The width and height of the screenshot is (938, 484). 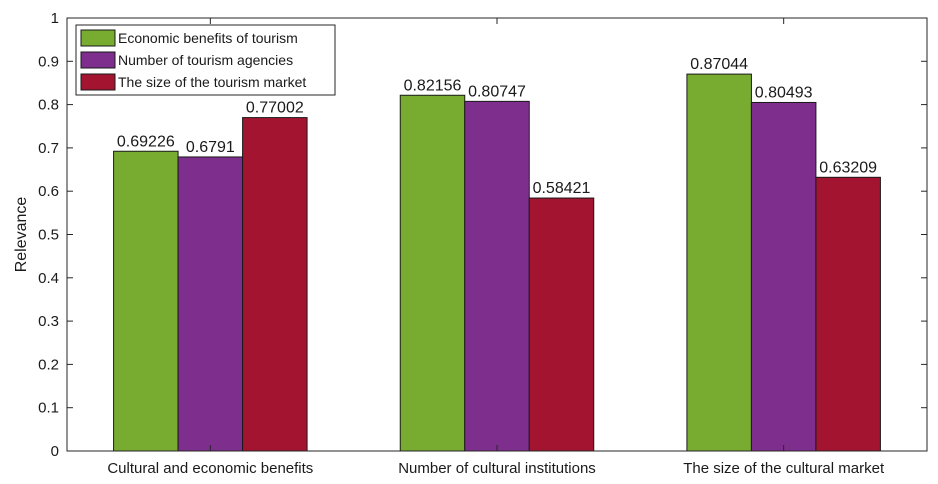 I want to click on data-label: 0.69226, so click(x=146, y=141).